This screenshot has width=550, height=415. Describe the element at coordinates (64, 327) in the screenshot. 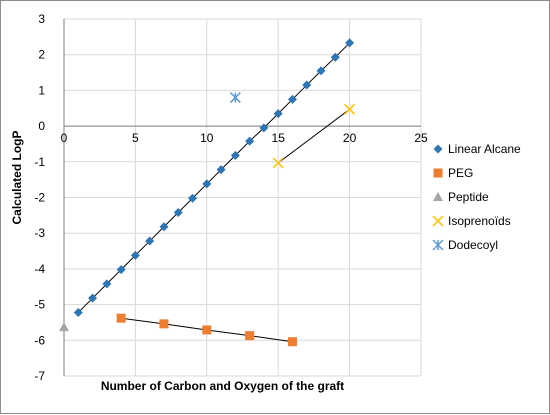

I see `peptide-point` at that location.